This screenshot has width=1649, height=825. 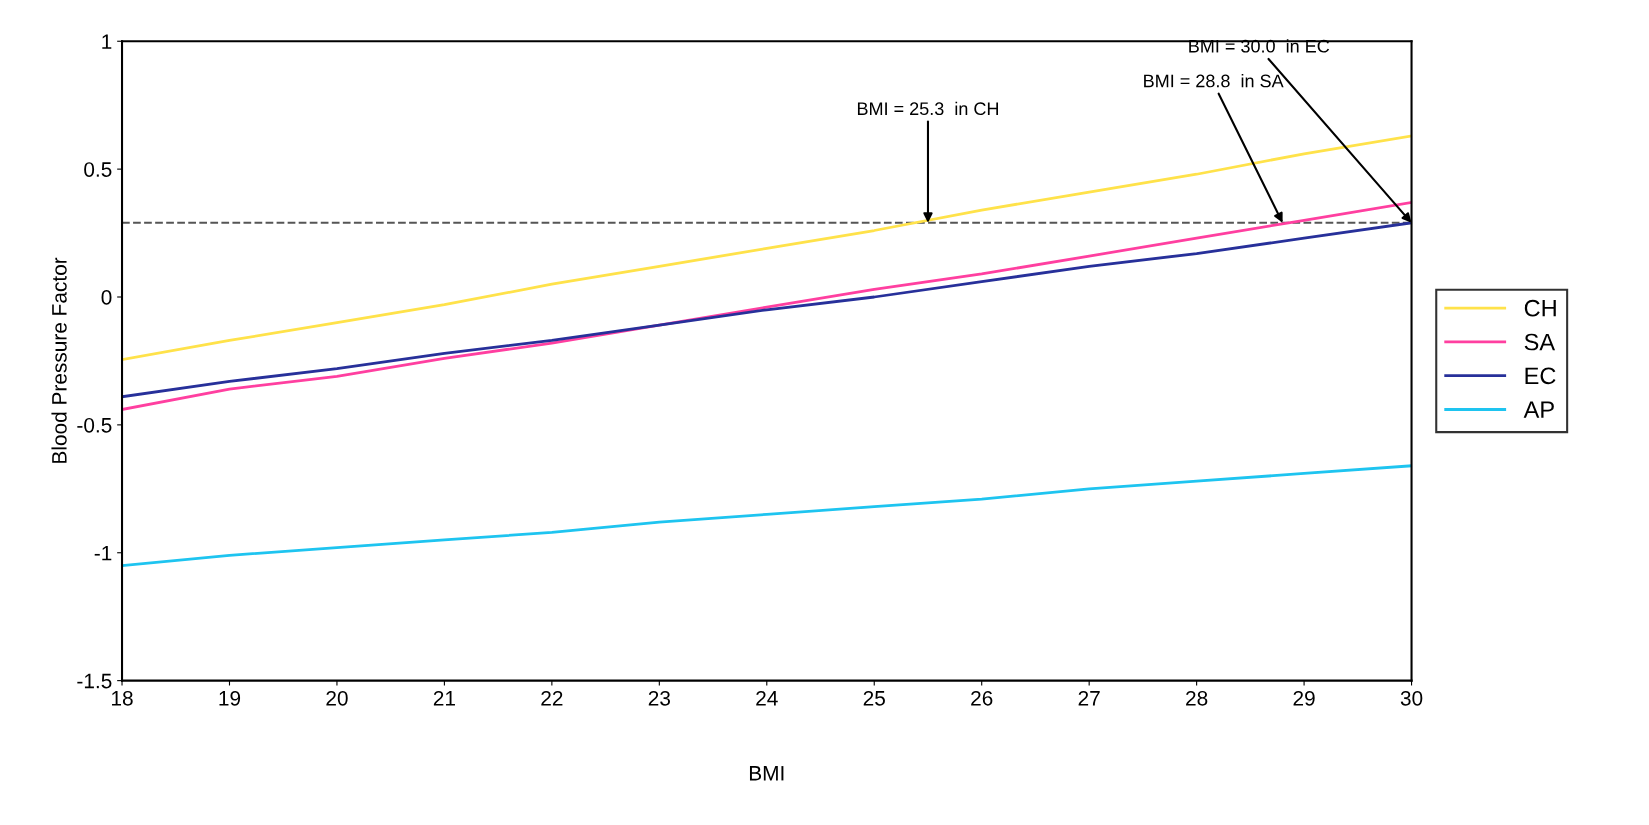 What do you see at coordinates (982, 698) in the screenshot?
I see `x-tick-label: 26` at bounding box center [982, 698].